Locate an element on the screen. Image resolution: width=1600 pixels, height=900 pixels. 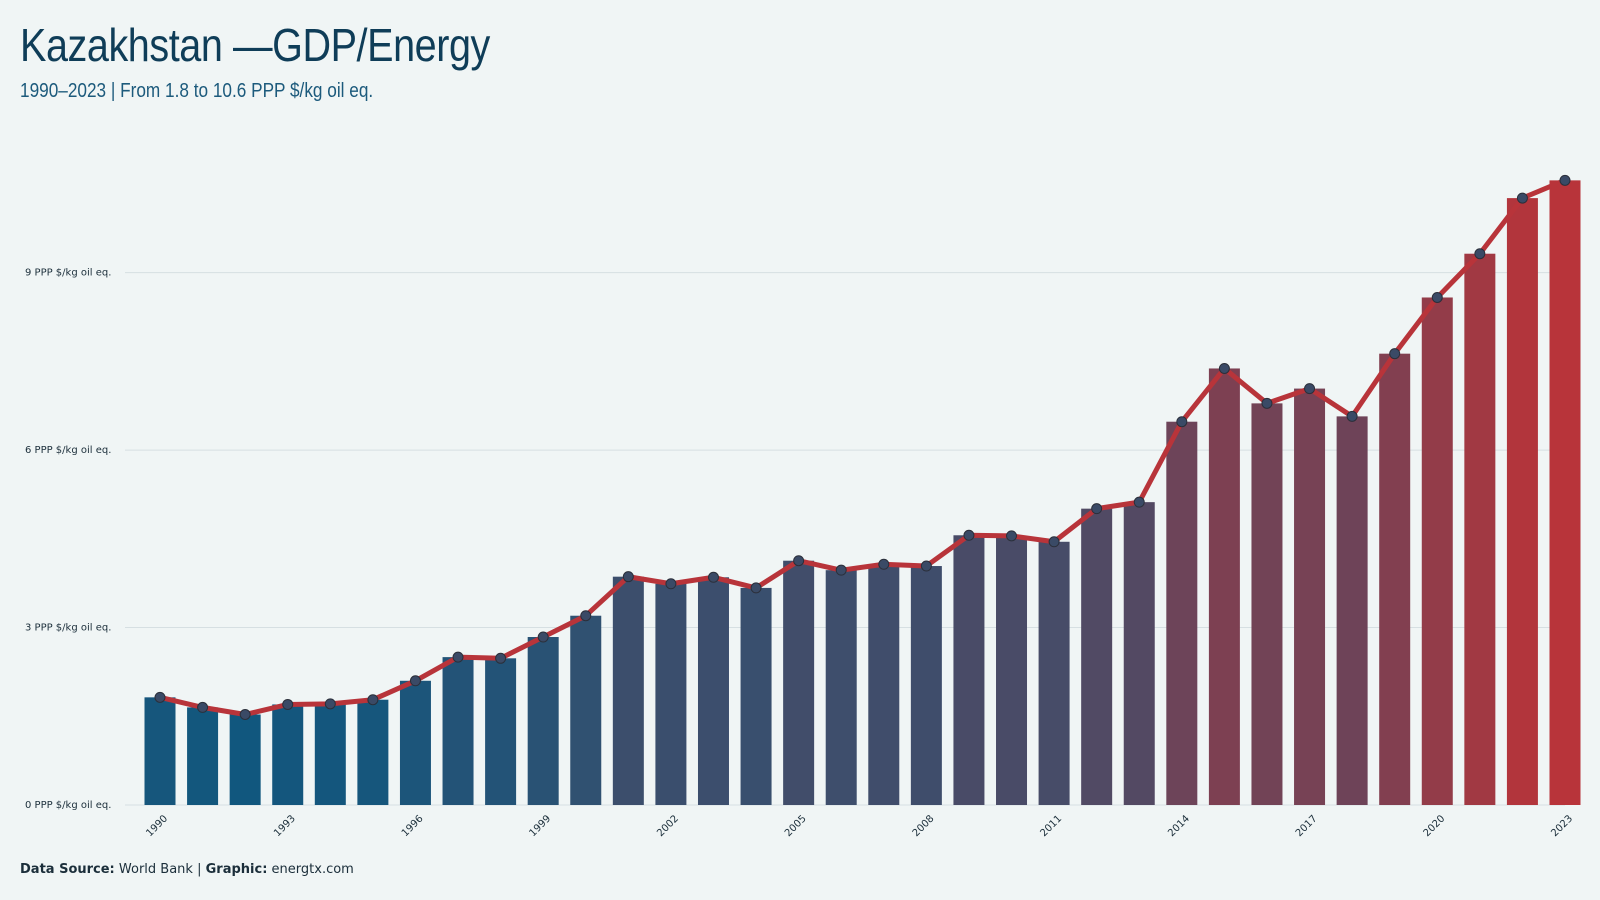
x-tick-label: 1990 is located at coordinates (157, 826).